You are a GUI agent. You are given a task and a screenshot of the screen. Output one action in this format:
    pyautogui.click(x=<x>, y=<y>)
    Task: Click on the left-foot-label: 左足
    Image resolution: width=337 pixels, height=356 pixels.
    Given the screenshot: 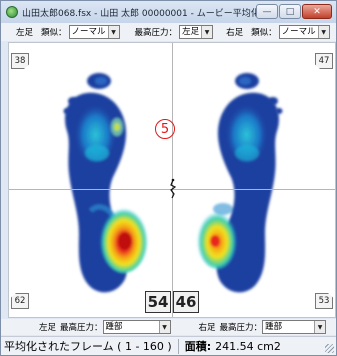 What is the action you would take?
    pyautogui.click(x=25, y=33)
    